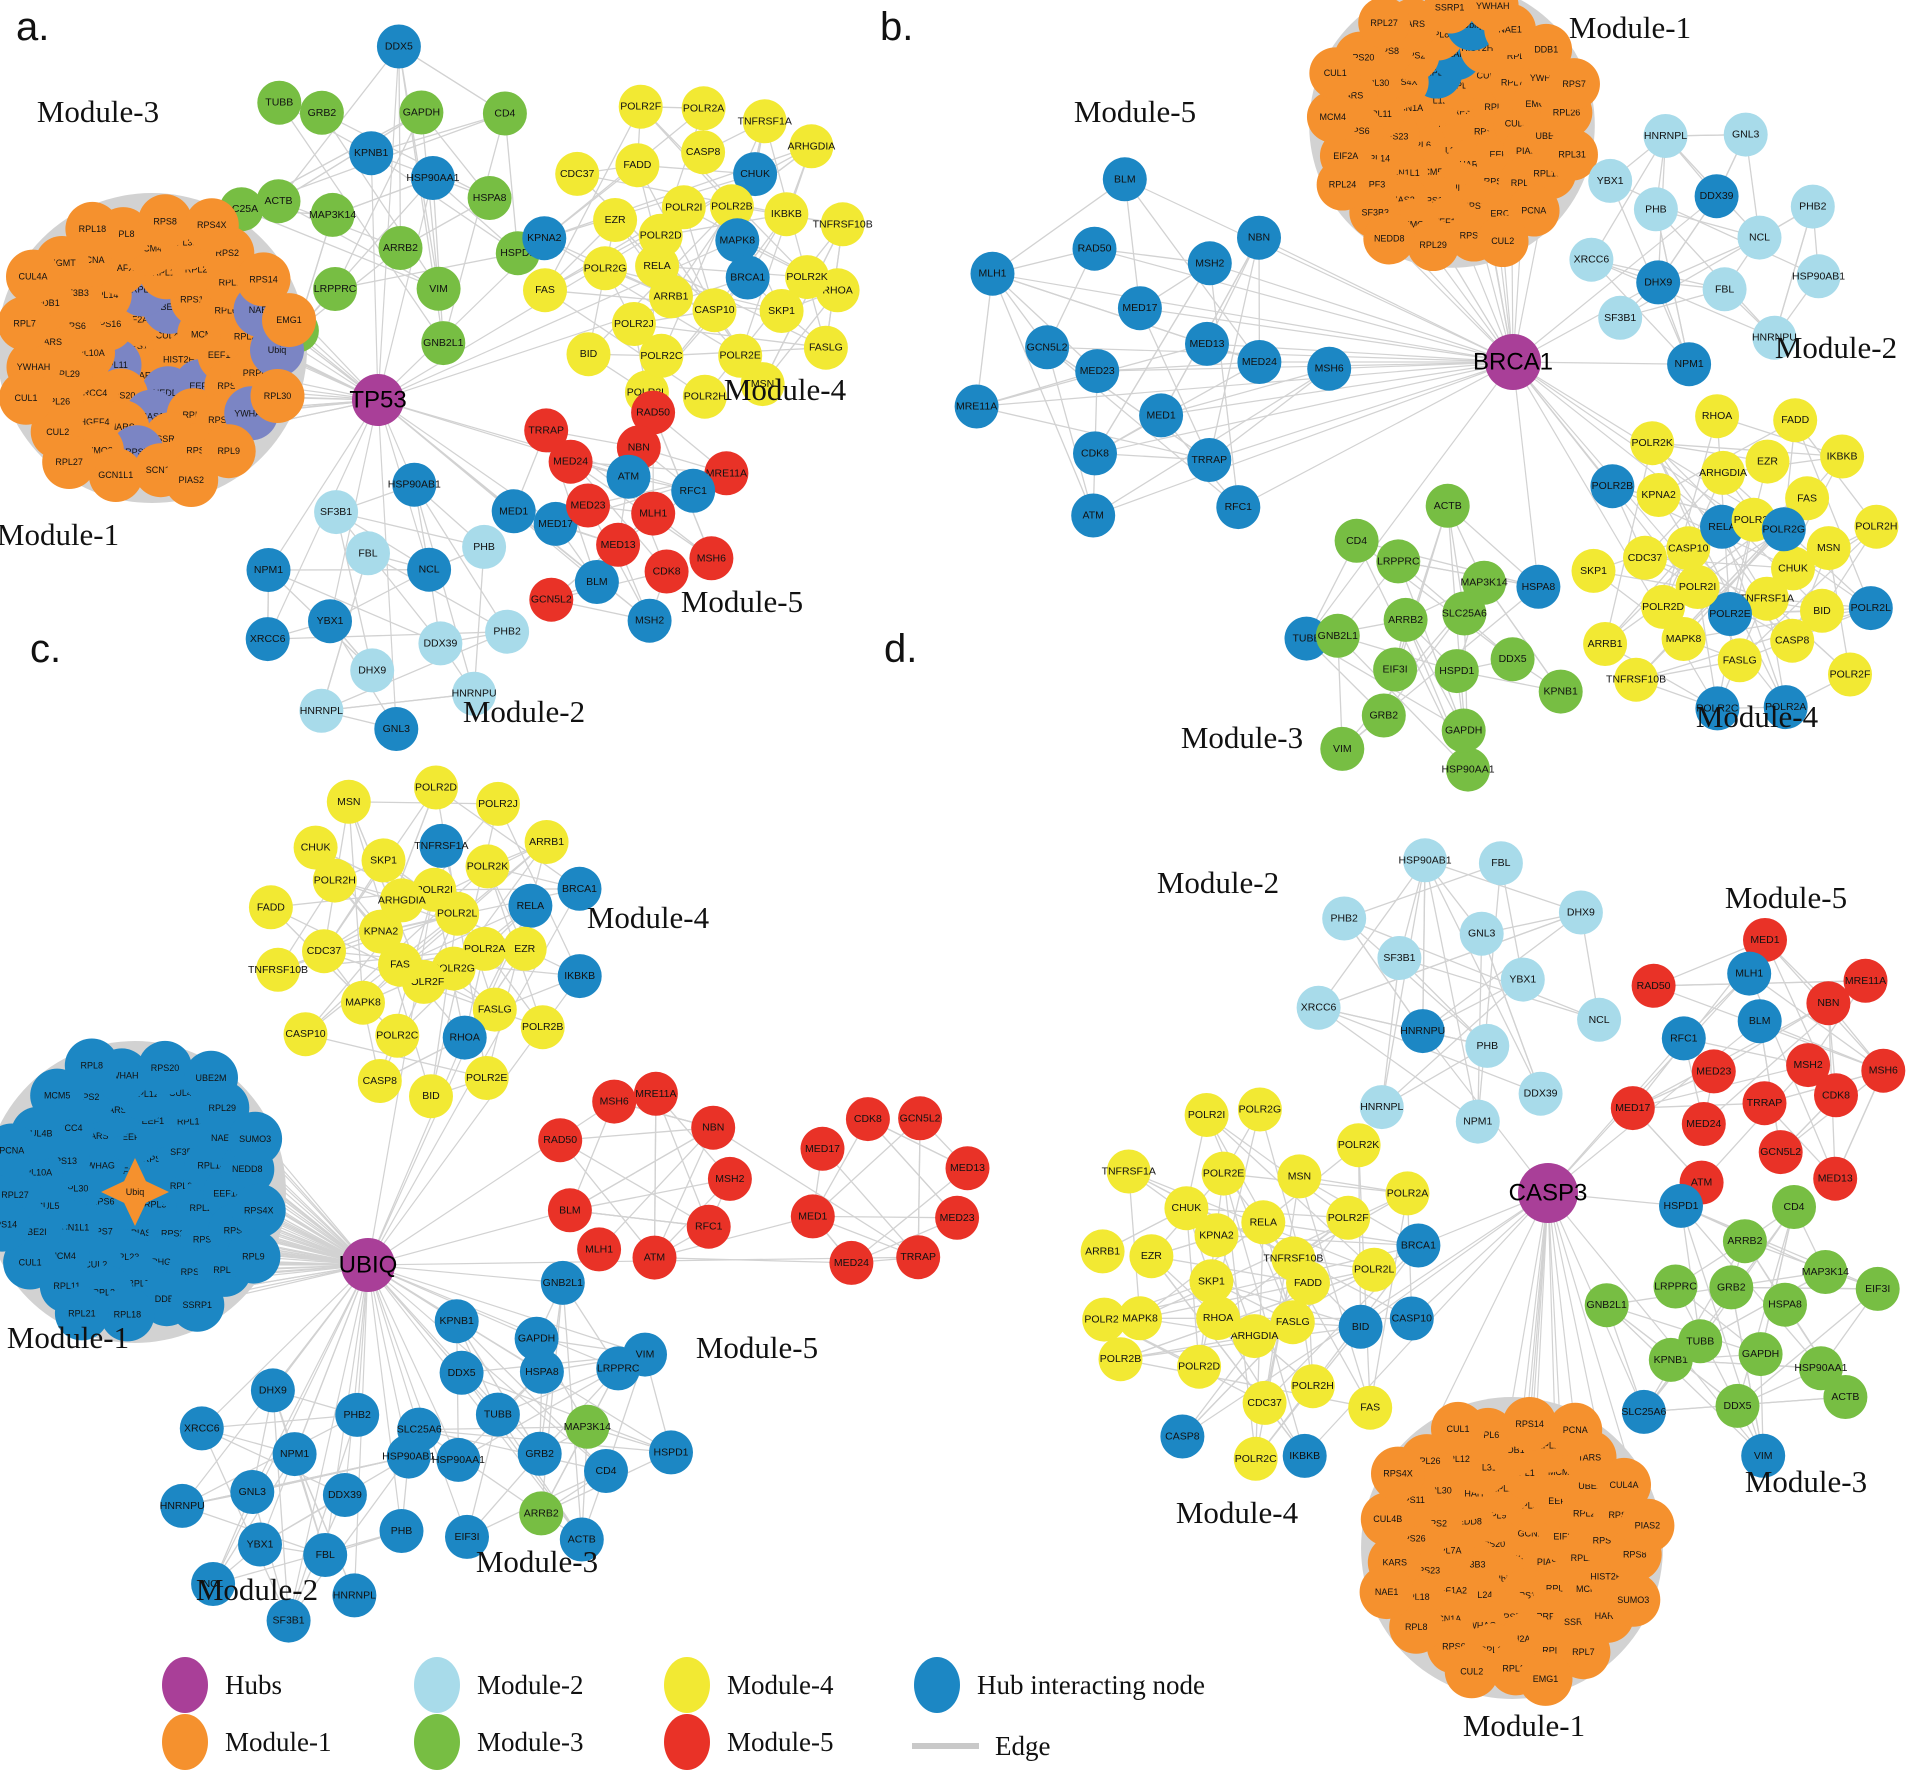 The image size is (1923, 1775). I want to click on node-DHX9: DHX9, so click(272, 1390).